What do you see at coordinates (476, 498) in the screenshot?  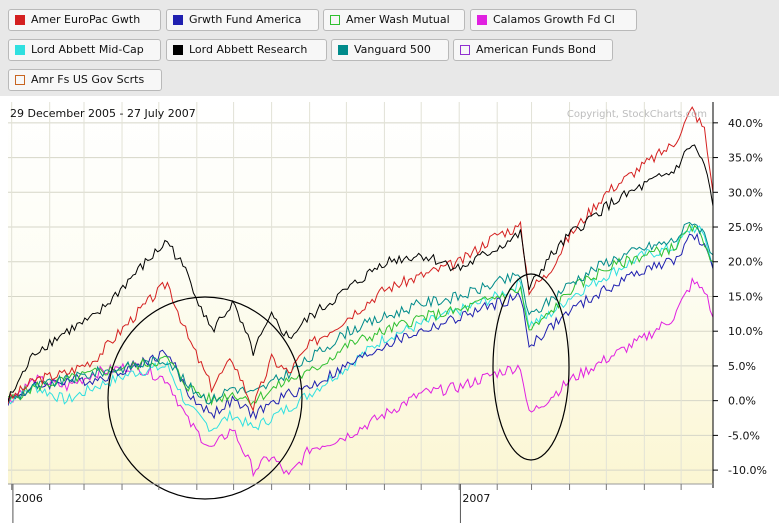 I see `x-tick-label: 2007` at bounding box center [476, 498].